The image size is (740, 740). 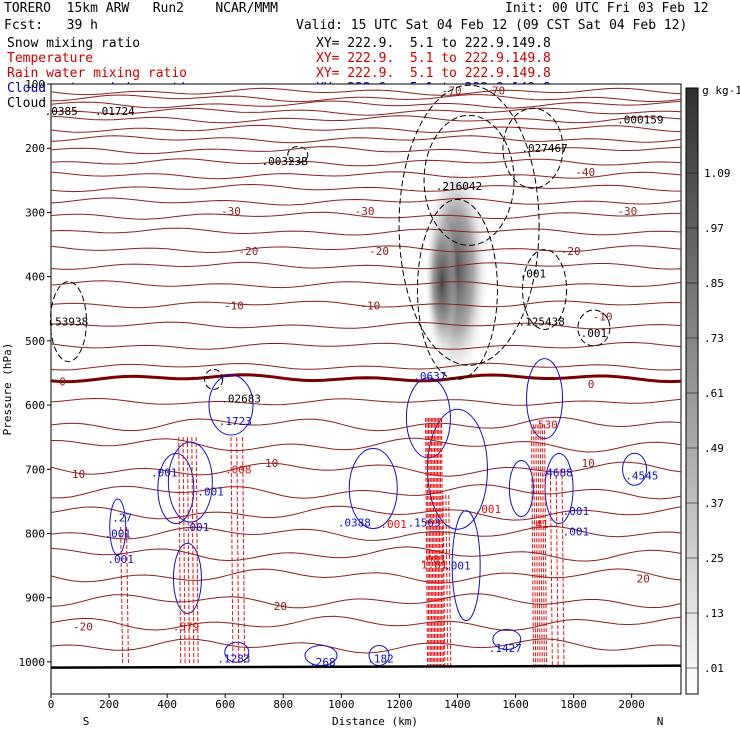 What do you see at coordinates (433, 58) in the screenshot?
I see `legend-xy: XY= 222.9. 5.1 to 222.9.149.8` at bounding box center [433, 58].